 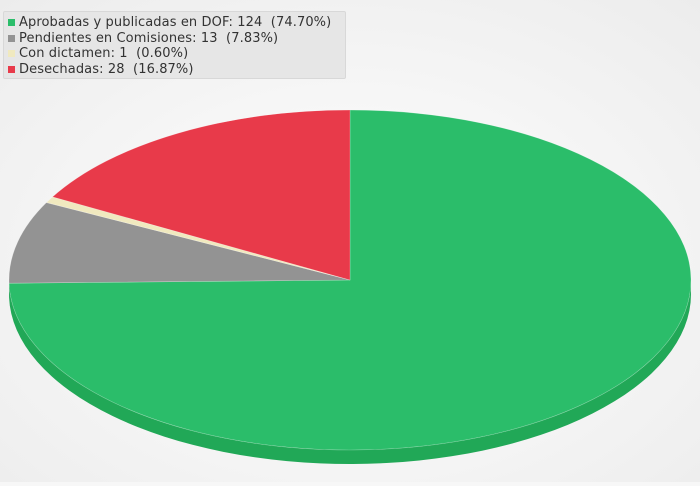 I want to click on legend-swatch-aprobadas, so click(x=11, y=22).